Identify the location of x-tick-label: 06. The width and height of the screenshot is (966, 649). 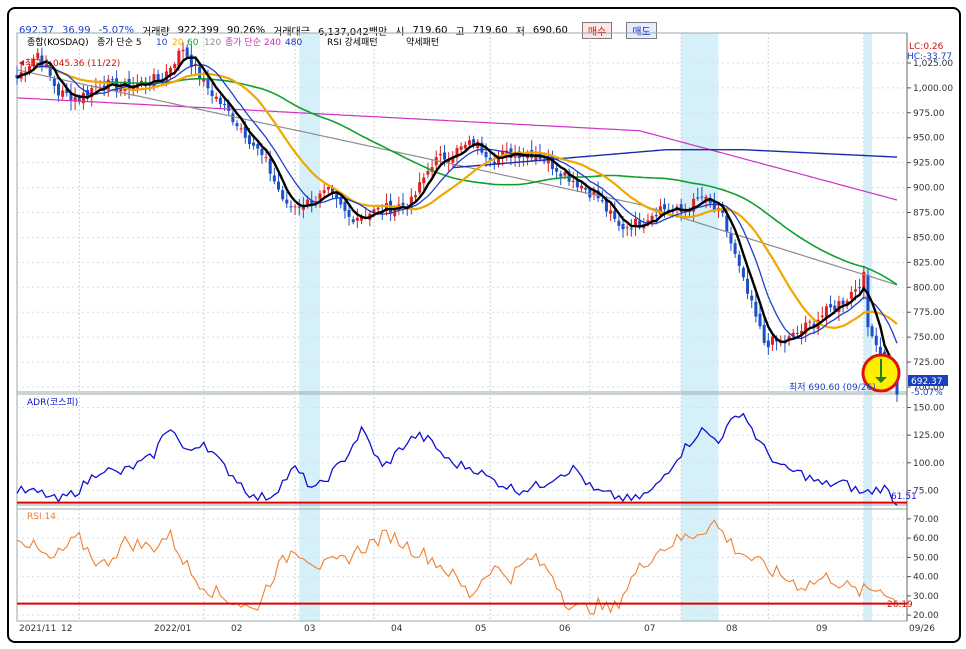
(565, 629).